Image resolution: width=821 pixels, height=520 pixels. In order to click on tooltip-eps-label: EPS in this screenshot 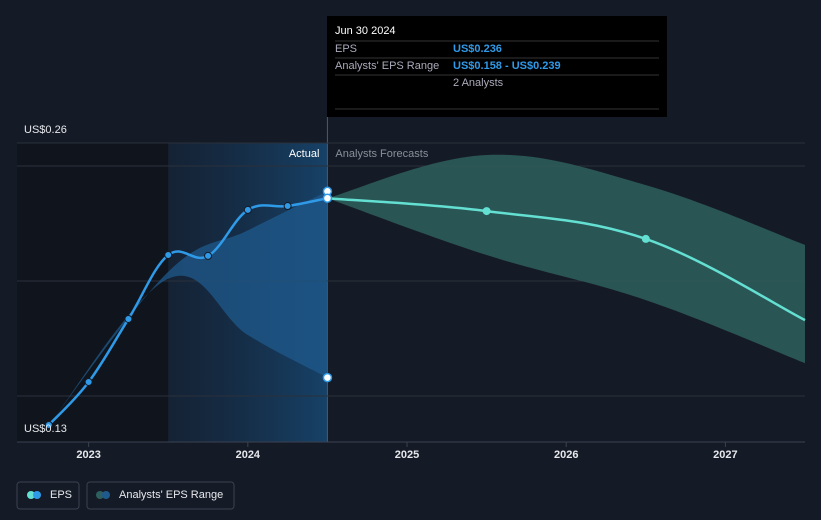, I will do `click(346, 49)`.